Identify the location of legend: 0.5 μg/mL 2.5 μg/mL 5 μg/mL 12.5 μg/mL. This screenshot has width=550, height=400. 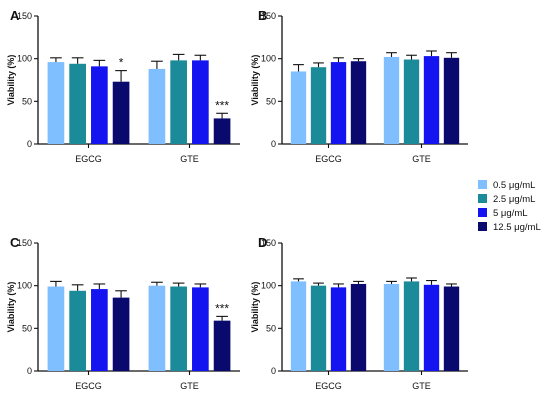
(509, 206).